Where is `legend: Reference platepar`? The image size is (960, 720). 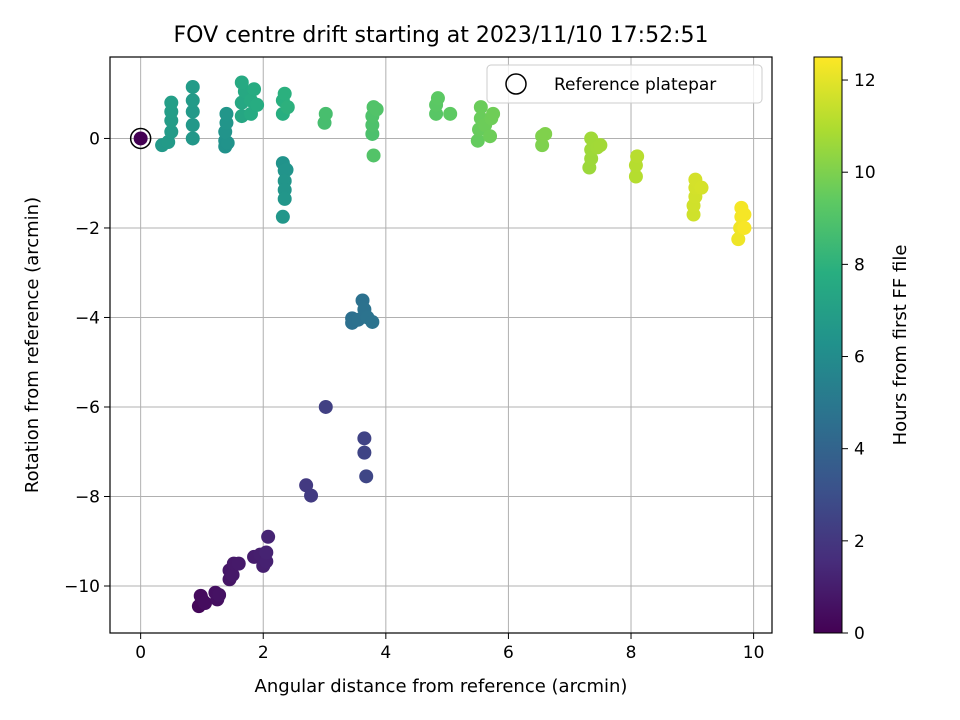
legend: Reference platepar is located at coordinates (624, 84).